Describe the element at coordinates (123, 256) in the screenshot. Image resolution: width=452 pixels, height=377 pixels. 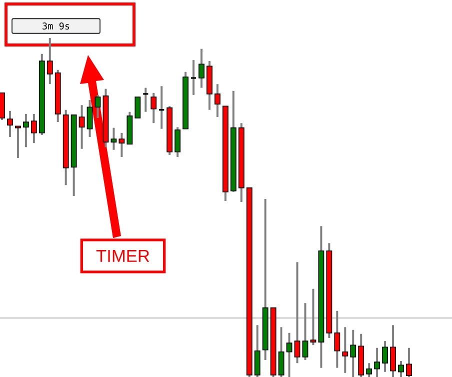
I see `annotation: TIMER` at that location.